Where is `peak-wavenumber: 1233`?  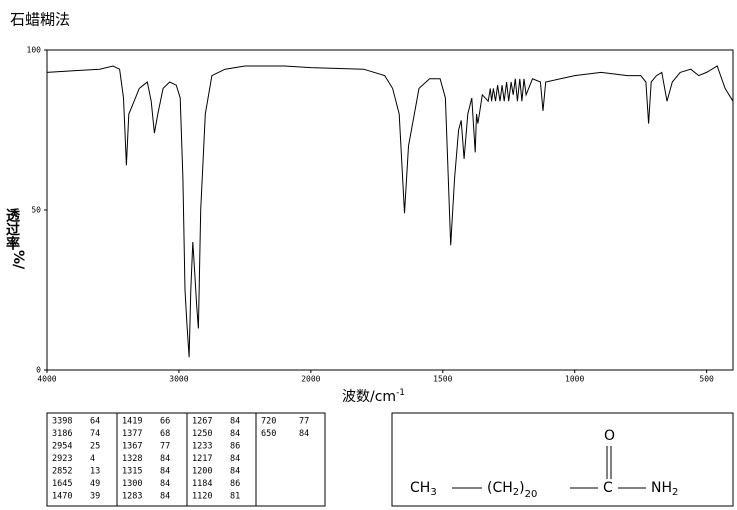
peak-wavenumber: 1233 is located at coordinates (202, 447).